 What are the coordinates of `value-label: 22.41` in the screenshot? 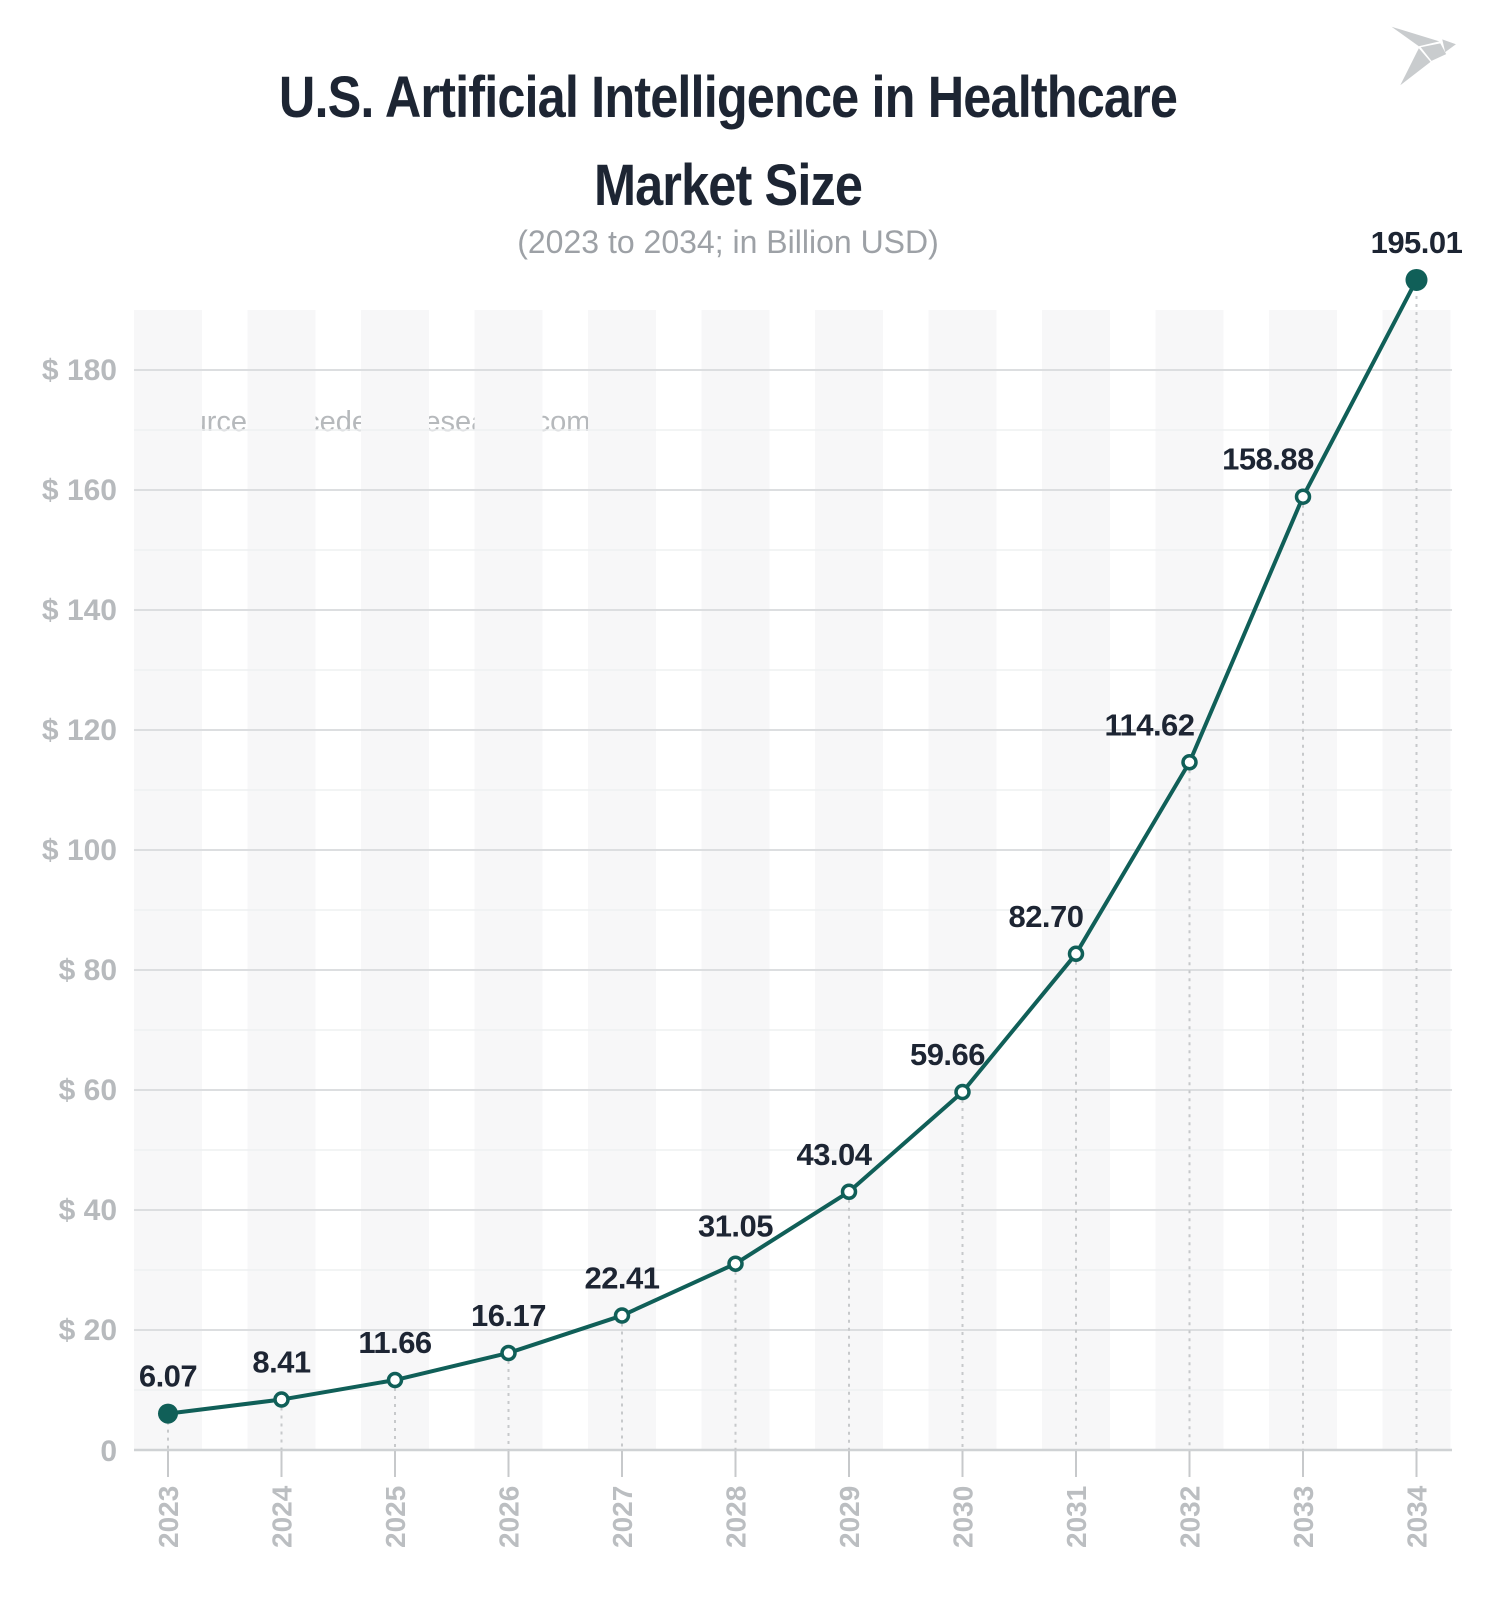 It's located at (621, 1278).